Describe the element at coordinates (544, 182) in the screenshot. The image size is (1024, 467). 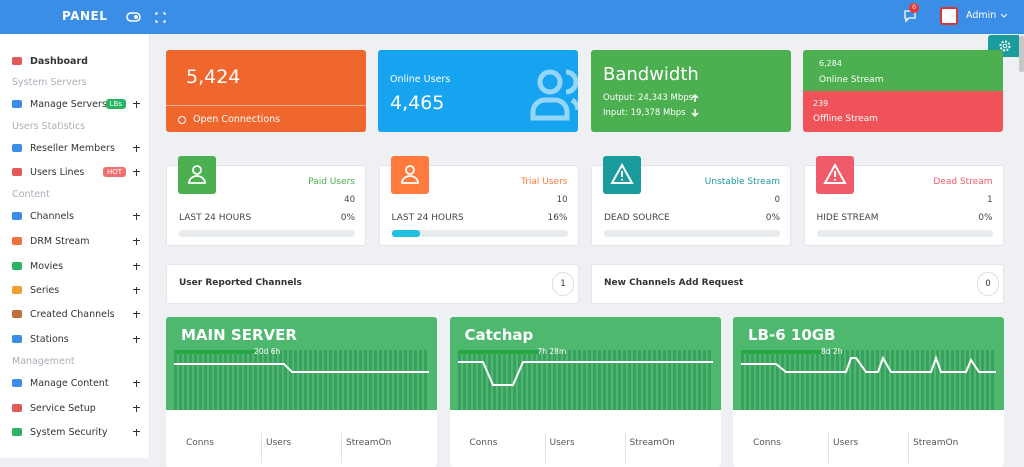
I see `stat-title: Trial Users` at that location.